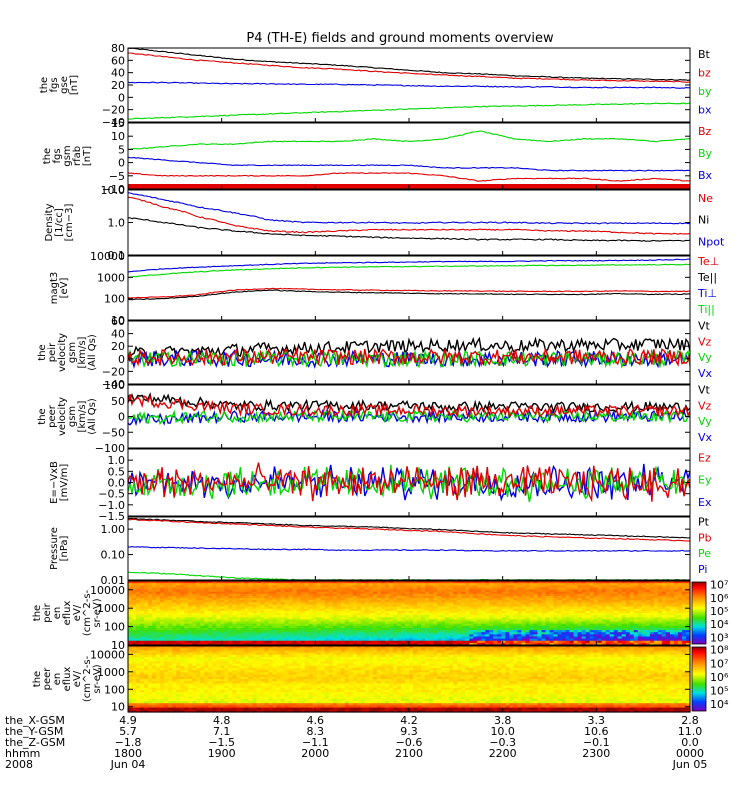 This screenshot has height=800, width=750. I want to click on panel-frame, so click(409, 352).